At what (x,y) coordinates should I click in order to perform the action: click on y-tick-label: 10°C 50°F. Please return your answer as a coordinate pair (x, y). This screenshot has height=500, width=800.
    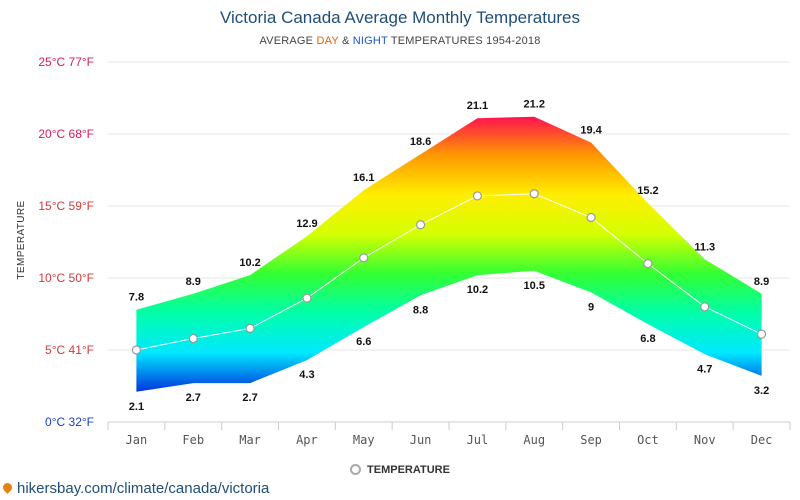
    Looking at the image, I should click on (66, 278).